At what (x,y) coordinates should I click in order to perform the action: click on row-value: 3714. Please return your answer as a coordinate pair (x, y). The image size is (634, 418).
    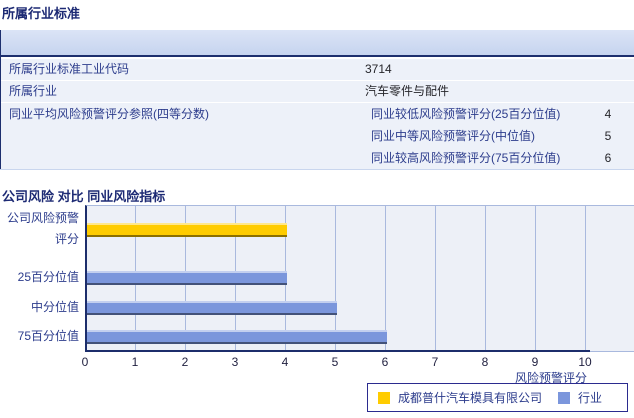
    Looking at the image, I should click on (378, 69).